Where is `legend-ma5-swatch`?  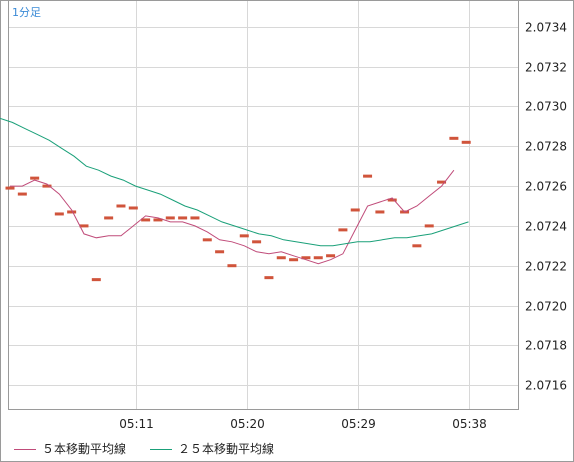
legend-ma5-swatch is located at coordinates (25, 449).